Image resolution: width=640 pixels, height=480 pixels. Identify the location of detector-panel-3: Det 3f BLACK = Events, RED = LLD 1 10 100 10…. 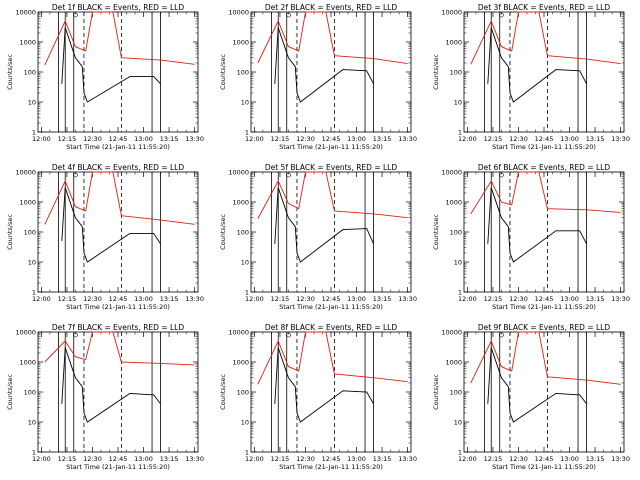
(531, 77).